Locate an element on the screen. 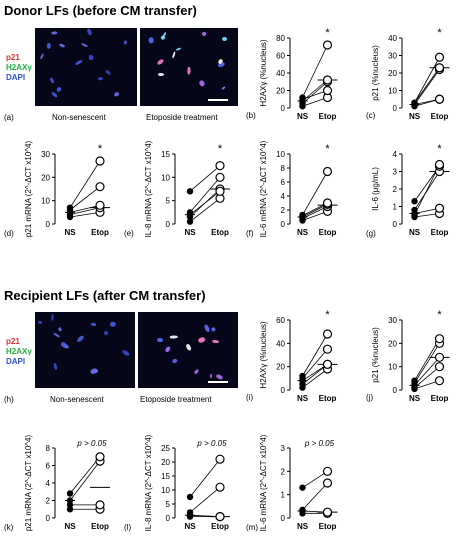 The height and width of the screenshot is (550, 468). panel-label: (e) is located at coordinates (129, 233).